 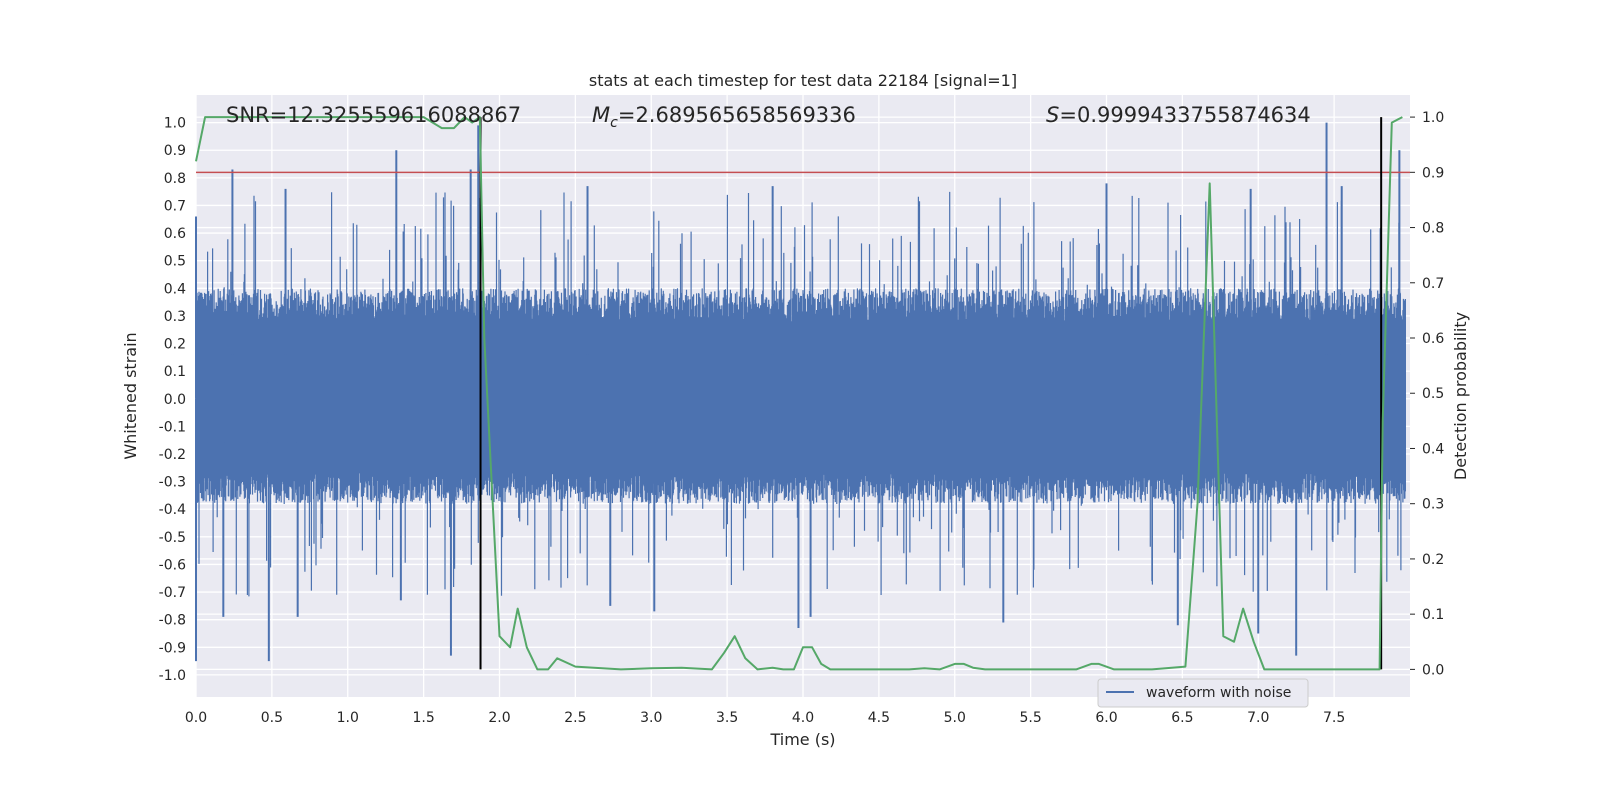 I want to click on y-tick-label-left: -0.6, so click(x=172, y=565).